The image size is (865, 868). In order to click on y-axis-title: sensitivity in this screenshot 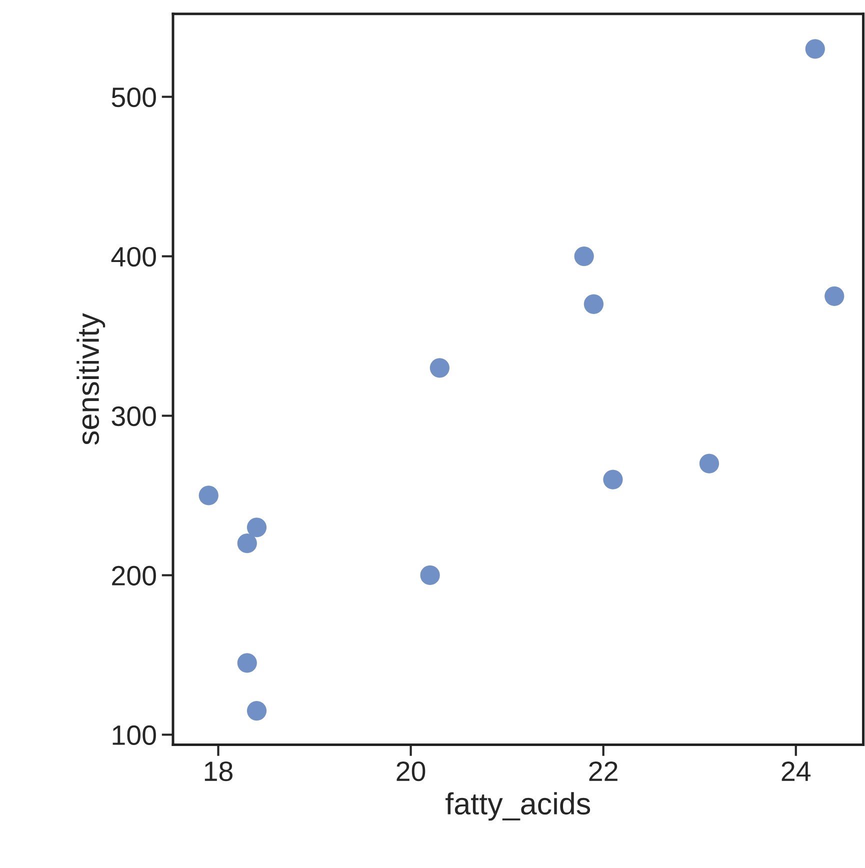, I will do `click(91, 379)`.